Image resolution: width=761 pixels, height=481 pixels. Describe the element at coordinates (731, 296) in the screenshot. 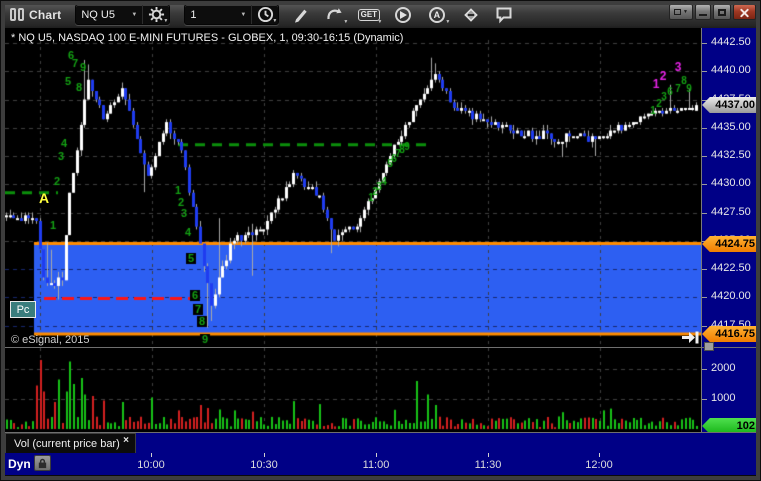

I see `price-tick-label: 4420.00` at that location.